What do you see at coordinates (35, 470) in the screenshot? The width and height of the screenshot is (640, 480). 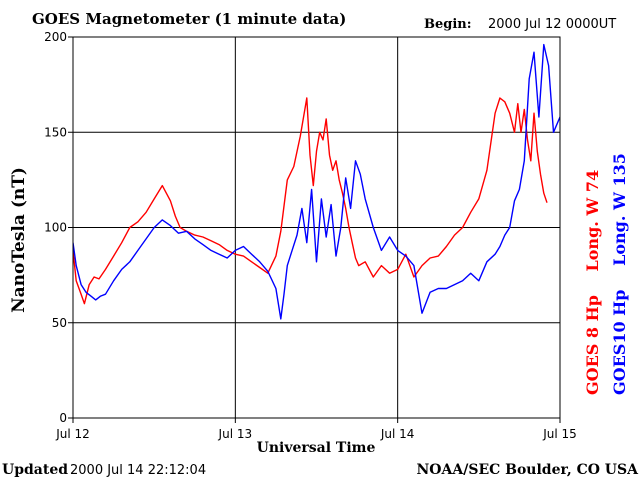 I see `updated-label: Updated` at bounding box center [35, 470].